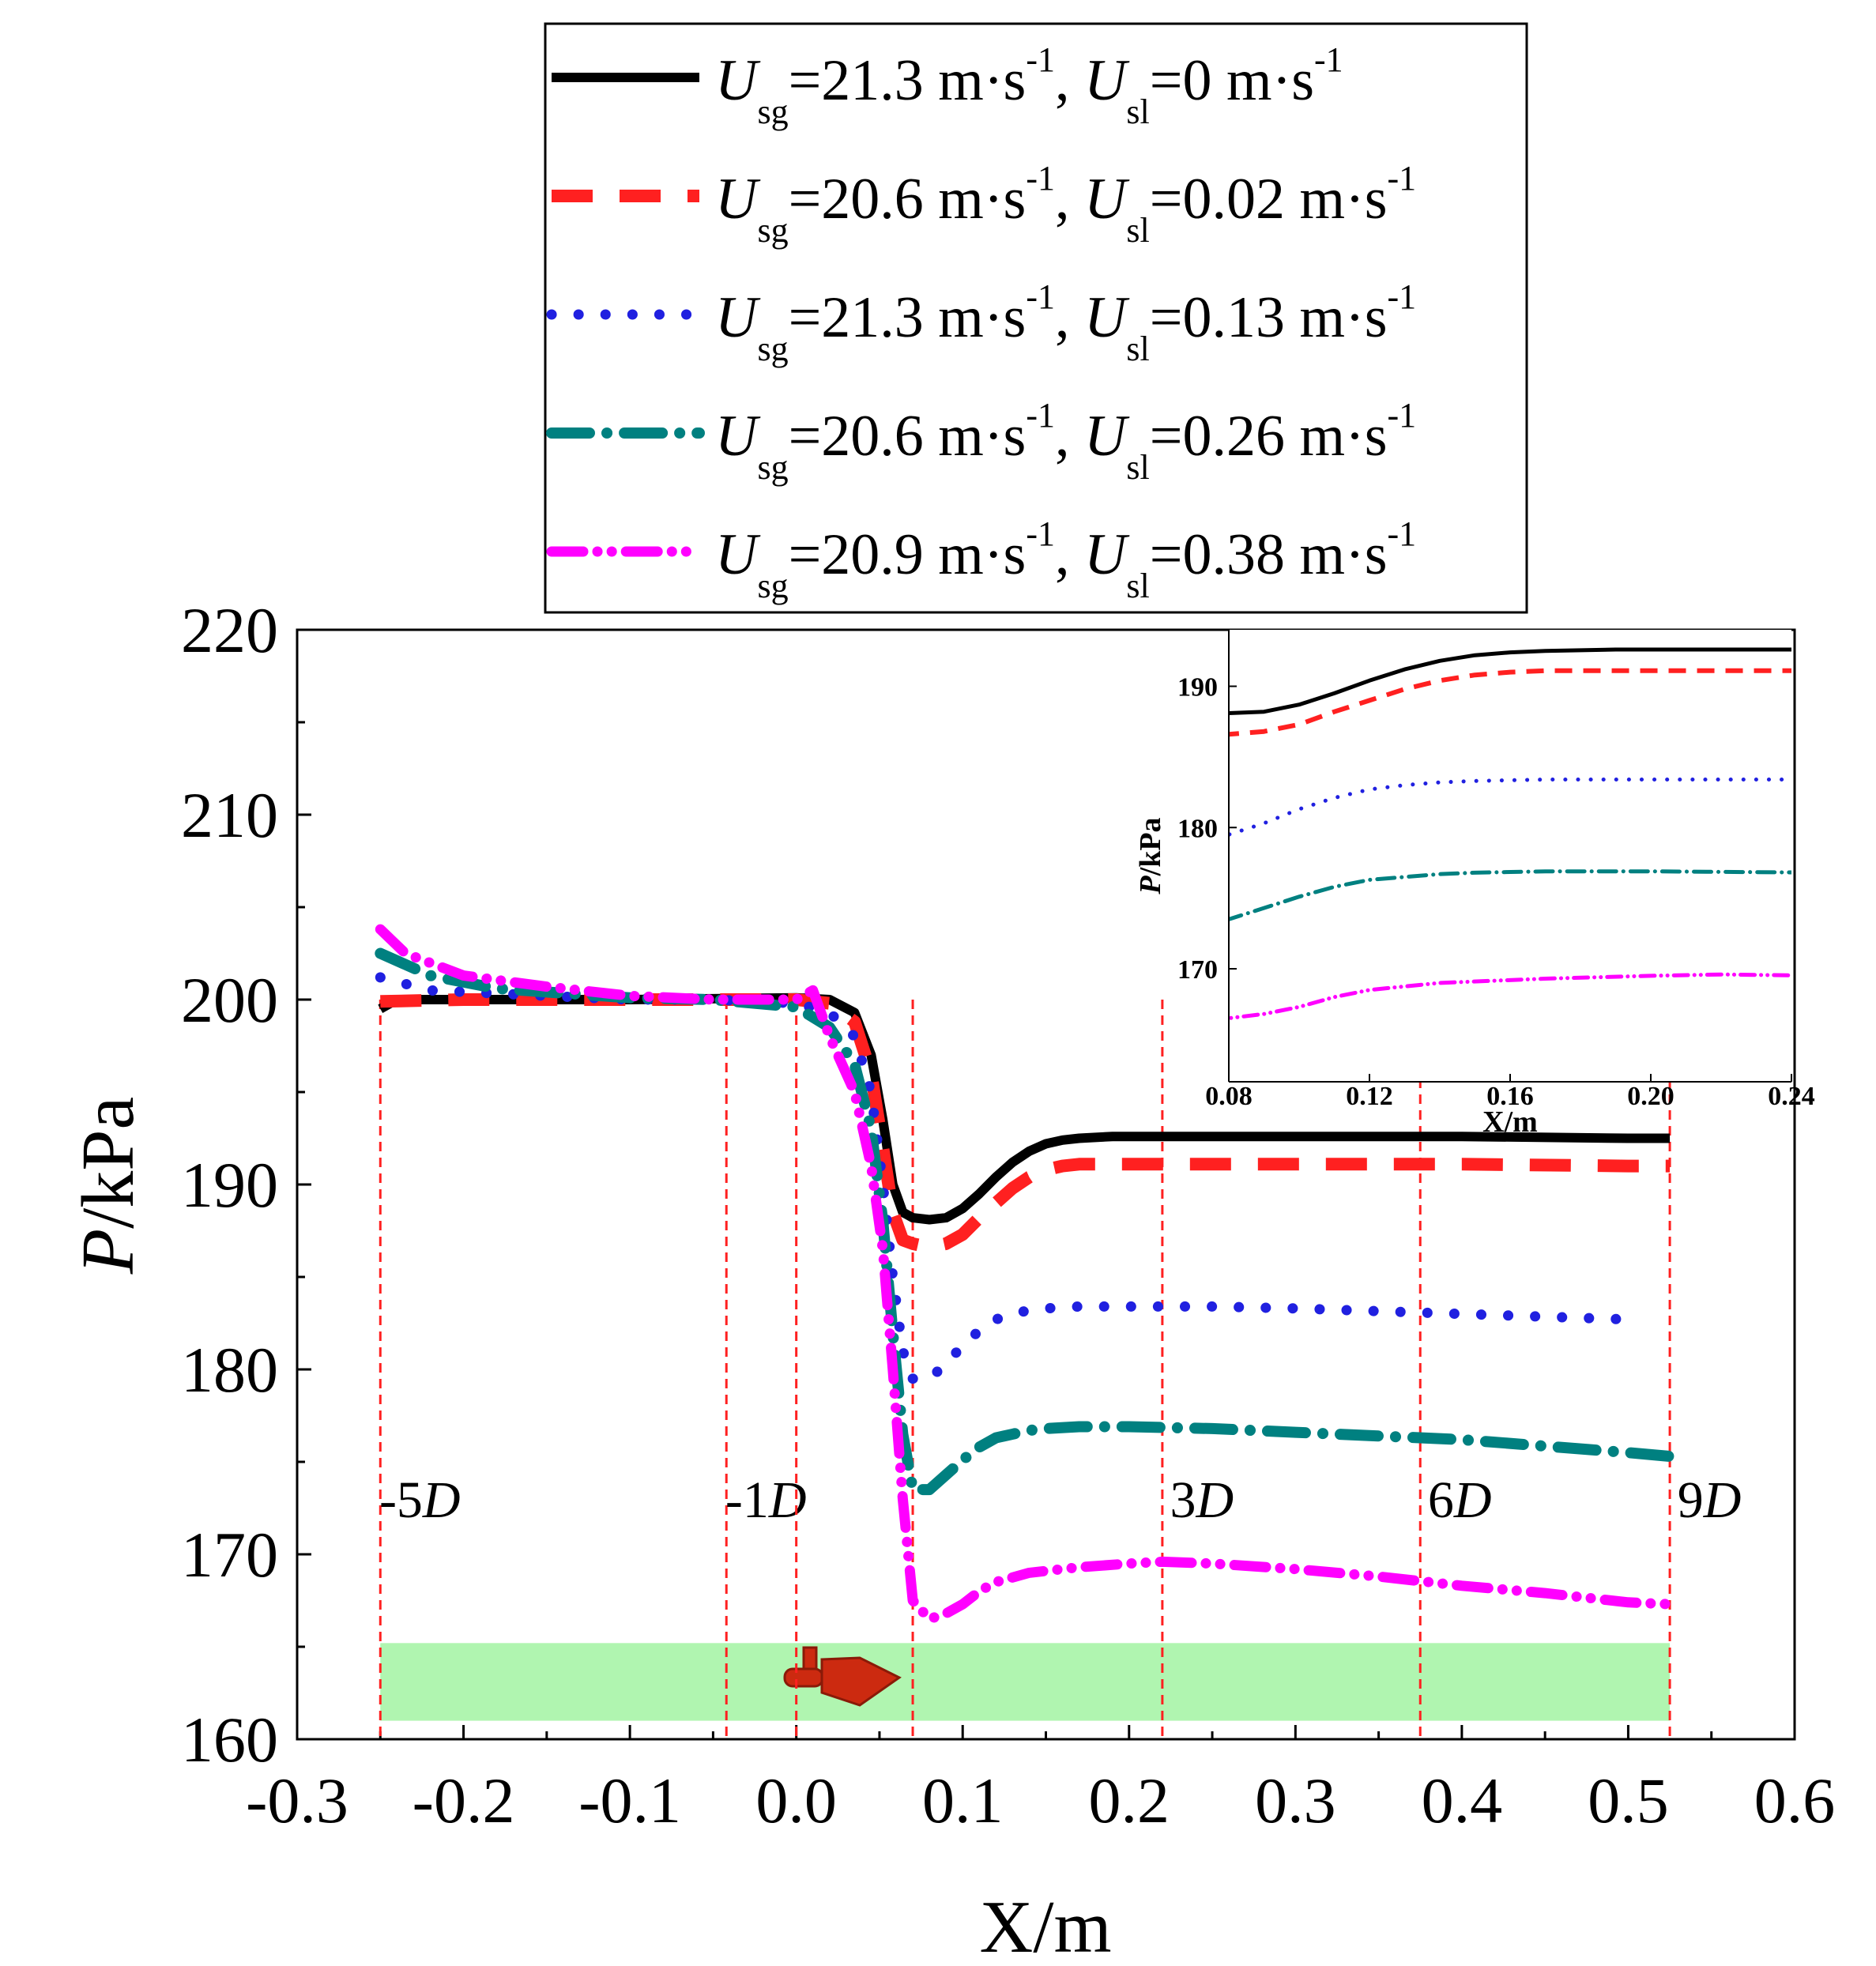 Image resolution: width=1876 pixels, height=1966 pixels. What do you see at coordinates (420, 1500) in the screenshot?
I see `marker-label: -5D` at bounding box center [420, 1500].